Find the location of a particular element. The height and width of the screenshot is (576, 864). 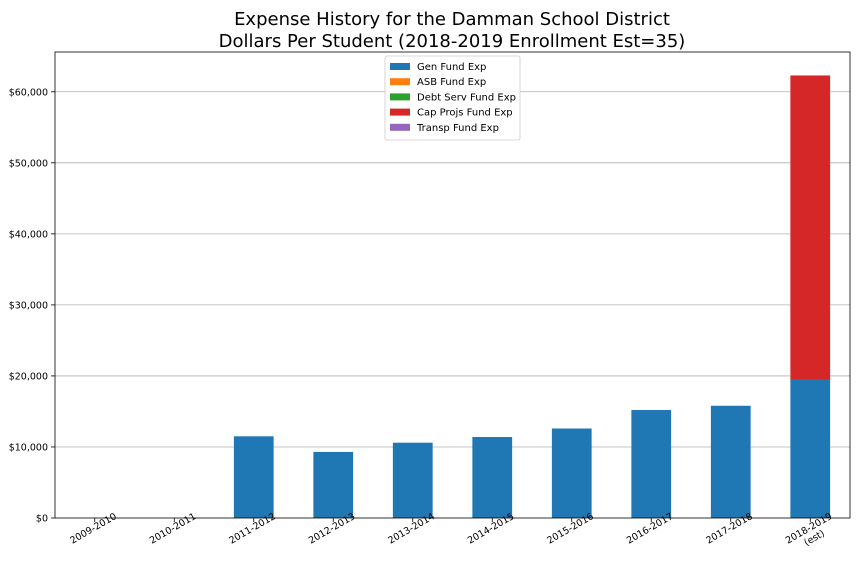

y-tick-label: $0 is located at coordinates (42, 519).